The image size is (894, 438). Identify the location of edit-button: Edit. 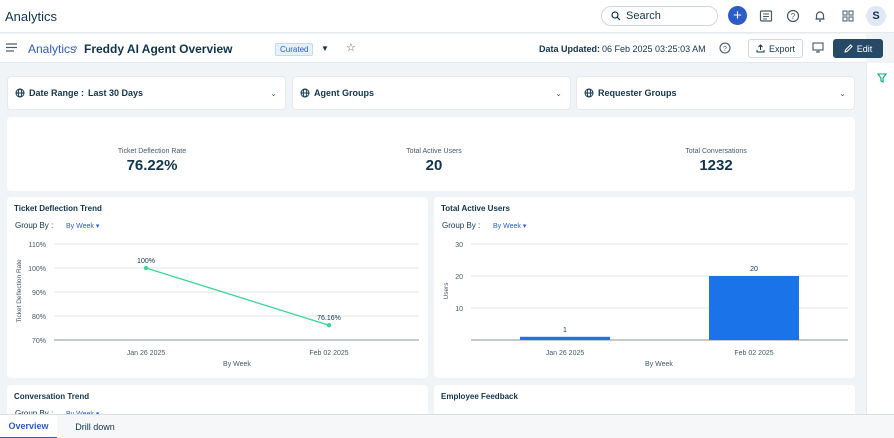
(858, 48).